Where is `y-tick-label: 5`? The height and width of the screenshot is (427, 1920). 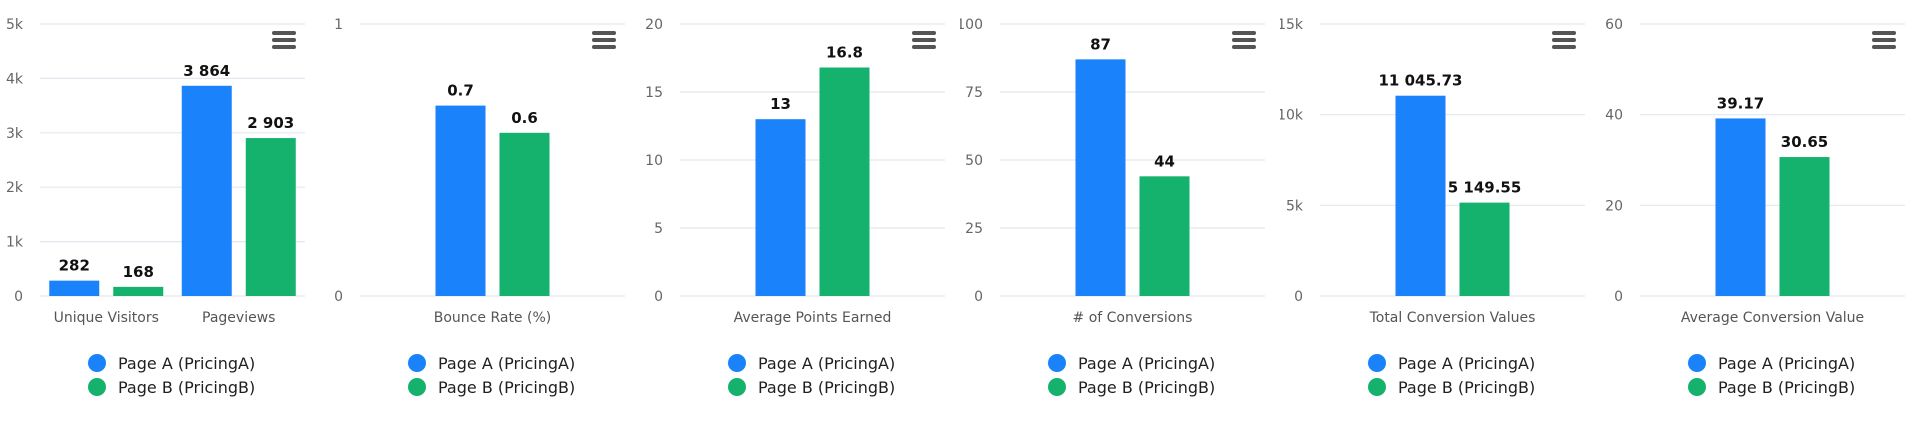 y-tick-label: 5 is located at coordinates (658, 229).